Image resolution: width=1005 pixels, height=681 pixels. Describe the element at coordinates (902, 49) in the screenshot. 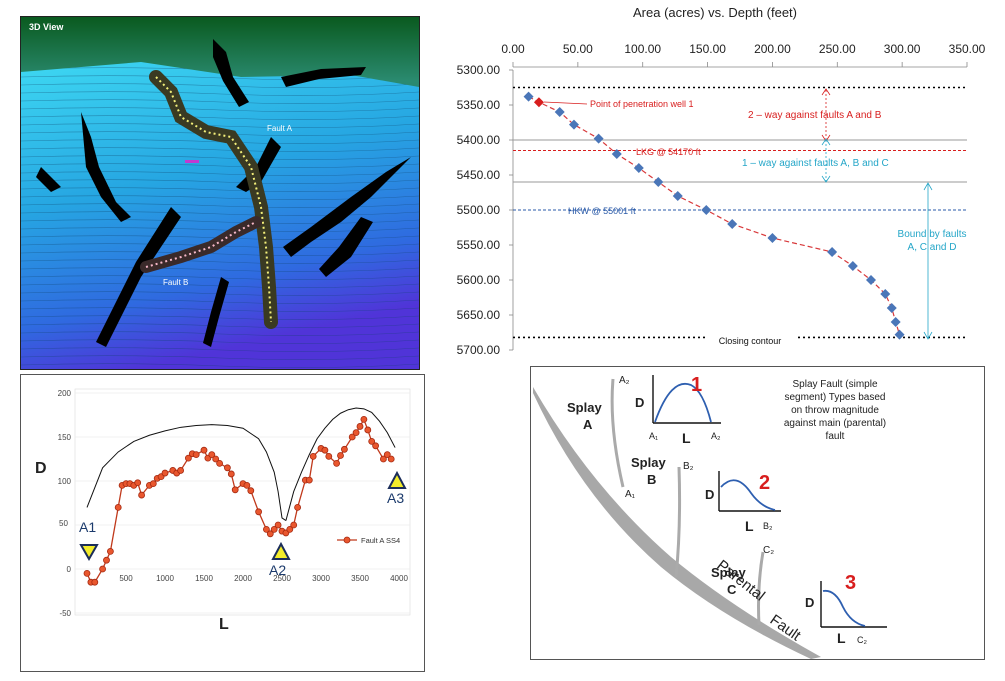

I see `area-x-tick-label: 300.00` at that location.